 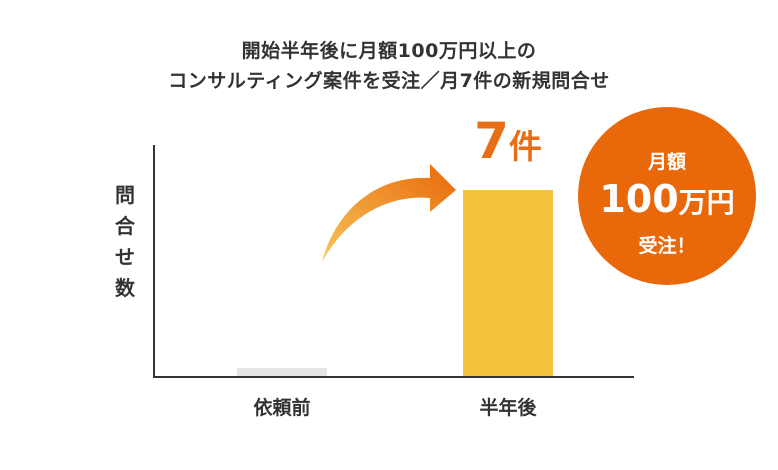 I want to click on data-label: 7件, so click(x=508, y=141).